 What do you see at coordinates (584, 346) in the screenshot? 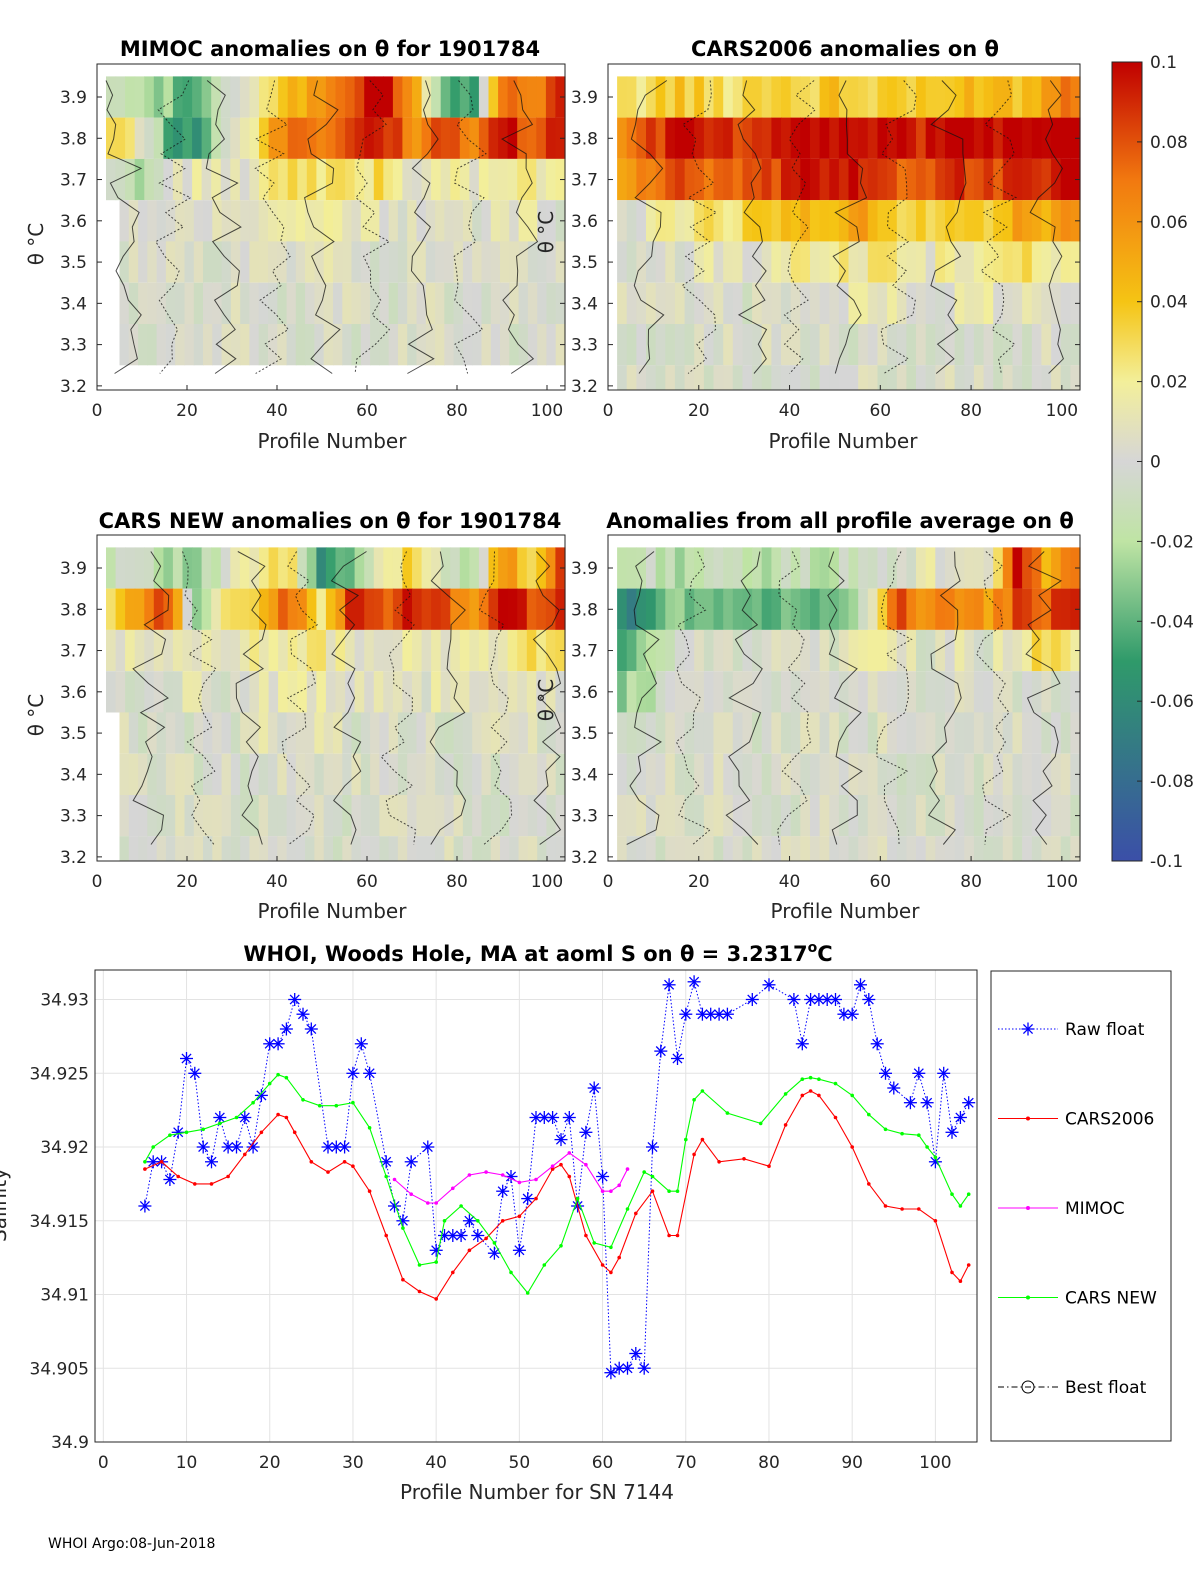
I see `cars2006-ytick-label: 3.3` at bounding box center [584, 346].